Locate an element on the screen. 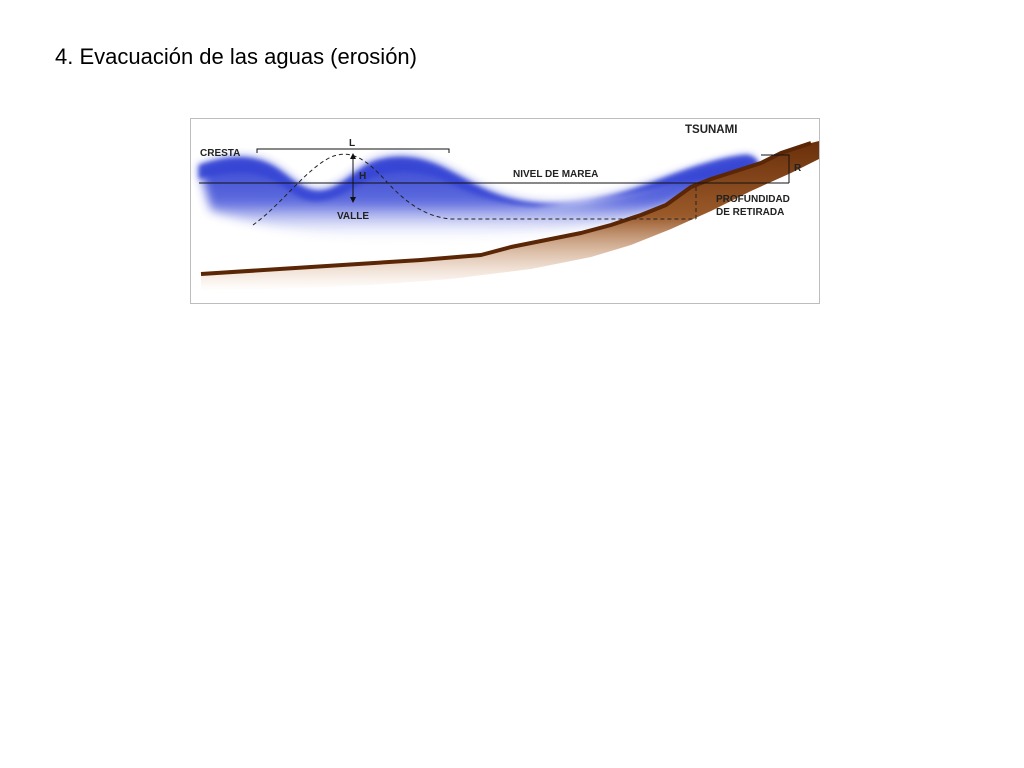 The width and height of the screenshot is (1024, 768). seabed is located at coordinates (510, 216).